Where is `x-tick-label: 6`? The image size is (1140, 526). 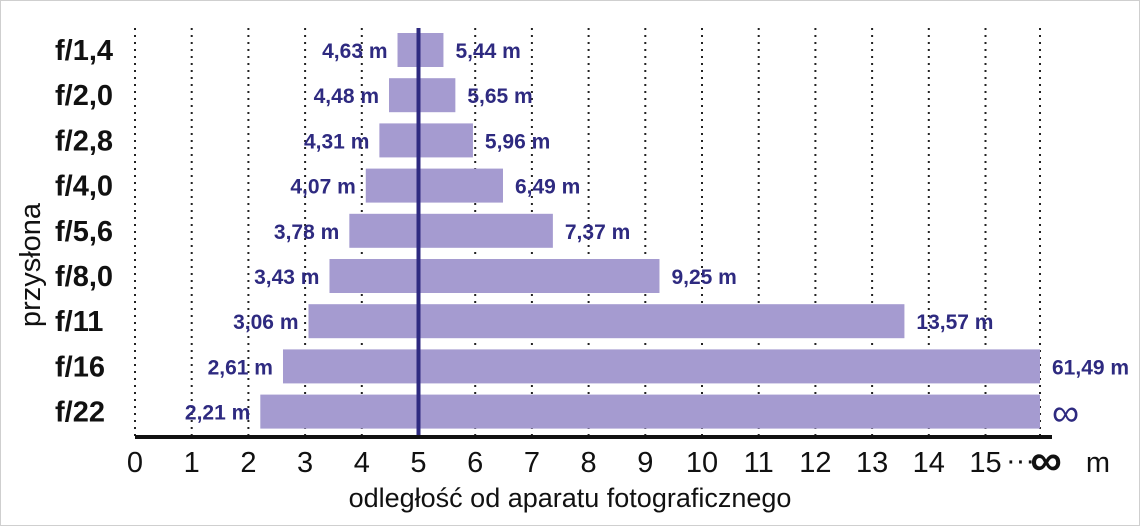 x-tick-label: 6 is located at coordinates (475, 463).